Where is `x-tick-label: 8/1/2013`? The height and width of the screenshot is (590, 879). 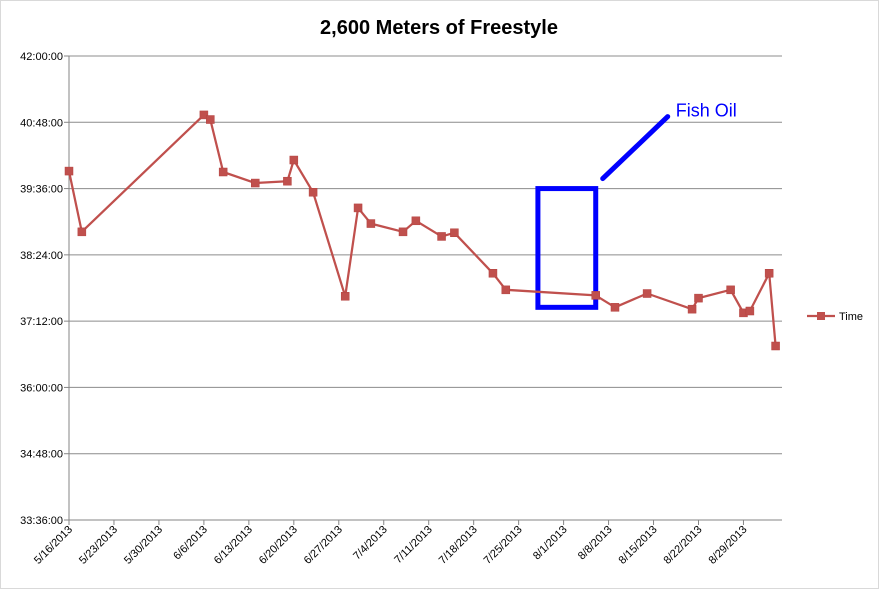 x-tick-label: 8/1/2013 is located at coordinates (550, 543).